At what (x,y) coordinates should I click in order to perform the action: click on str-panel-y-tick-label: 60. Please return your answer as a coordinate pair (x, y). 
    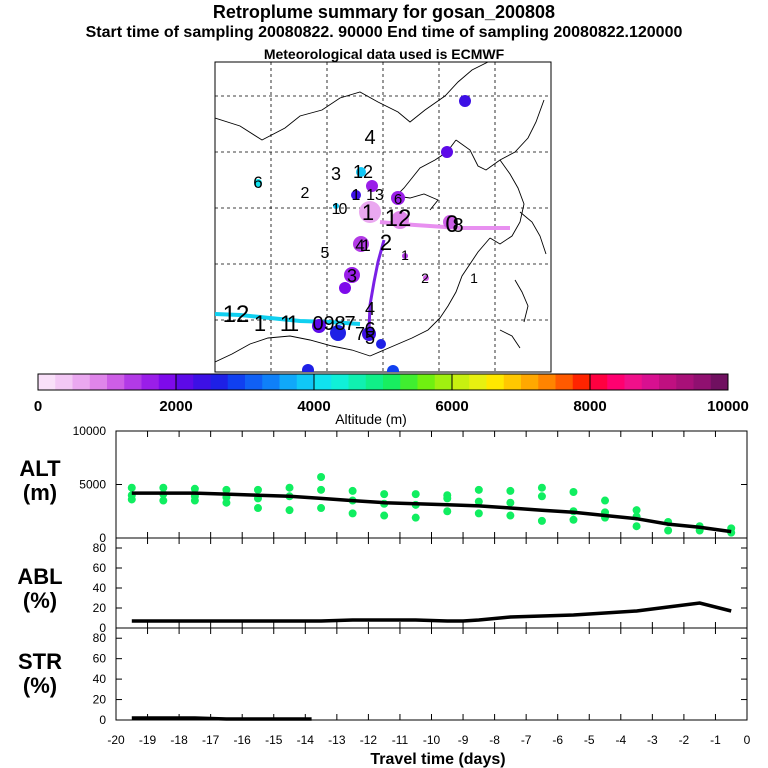
    Looking at the image, I should click on (100, 659).